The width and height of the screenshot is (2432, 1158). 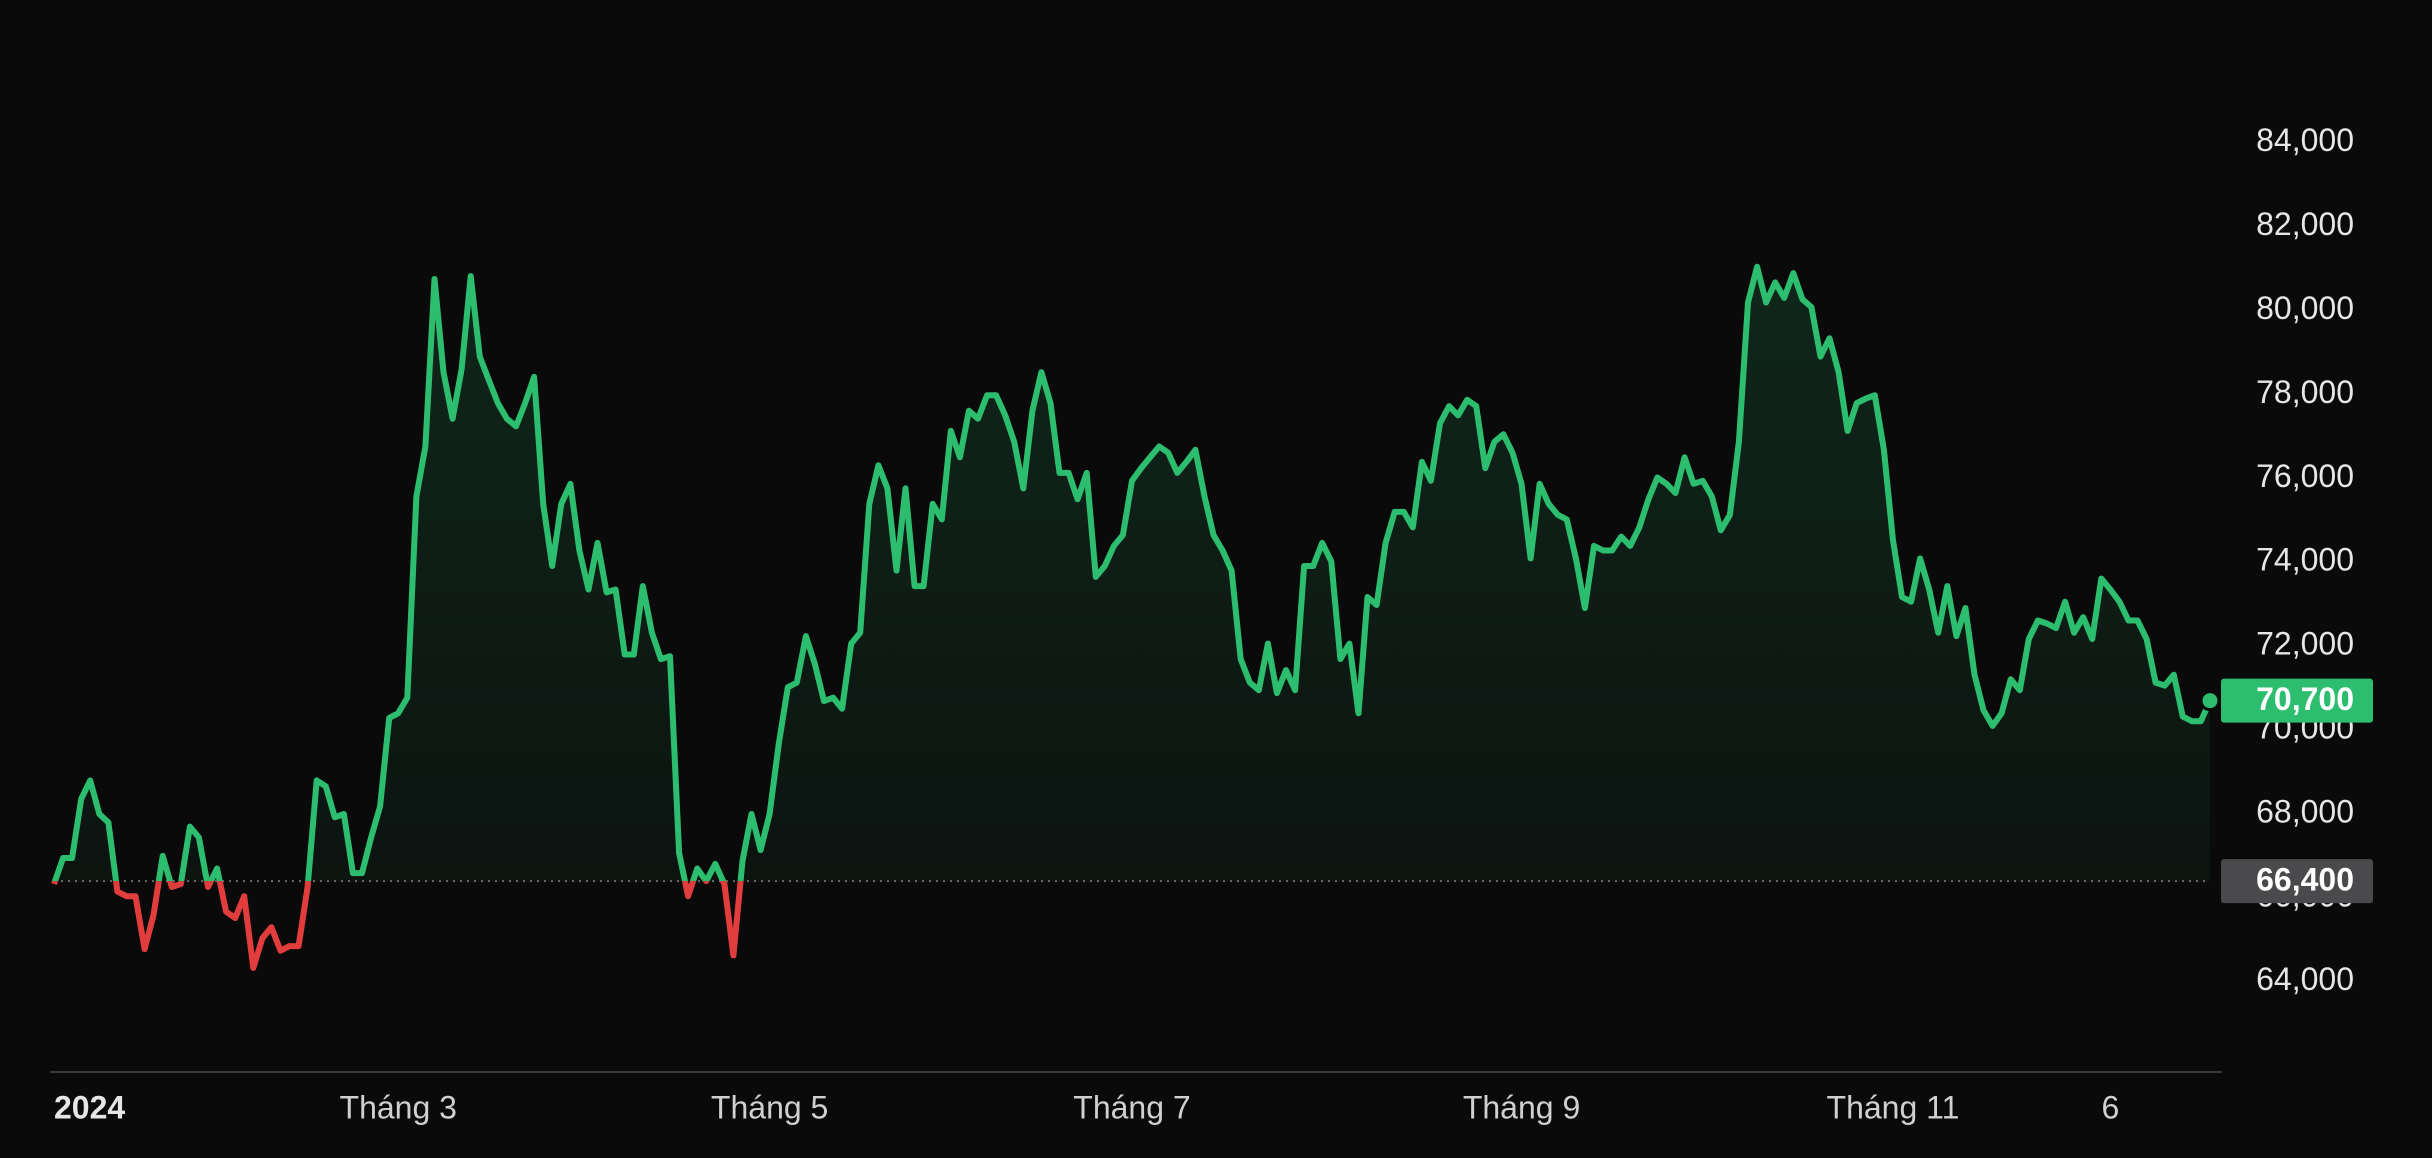 I want to click on y-tick-label: 68,000, so click(x=2305, y=811).